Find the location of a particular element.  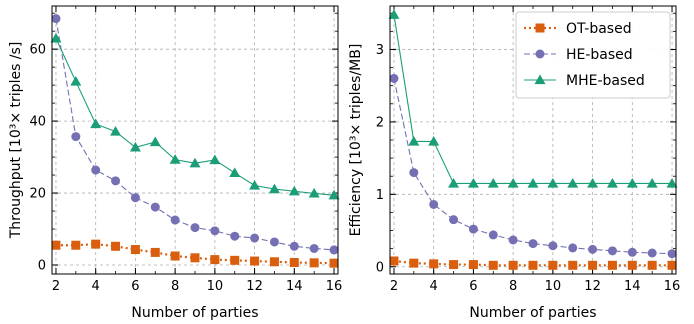

x-tick-label: 14 is located at coordinates (632, 286).